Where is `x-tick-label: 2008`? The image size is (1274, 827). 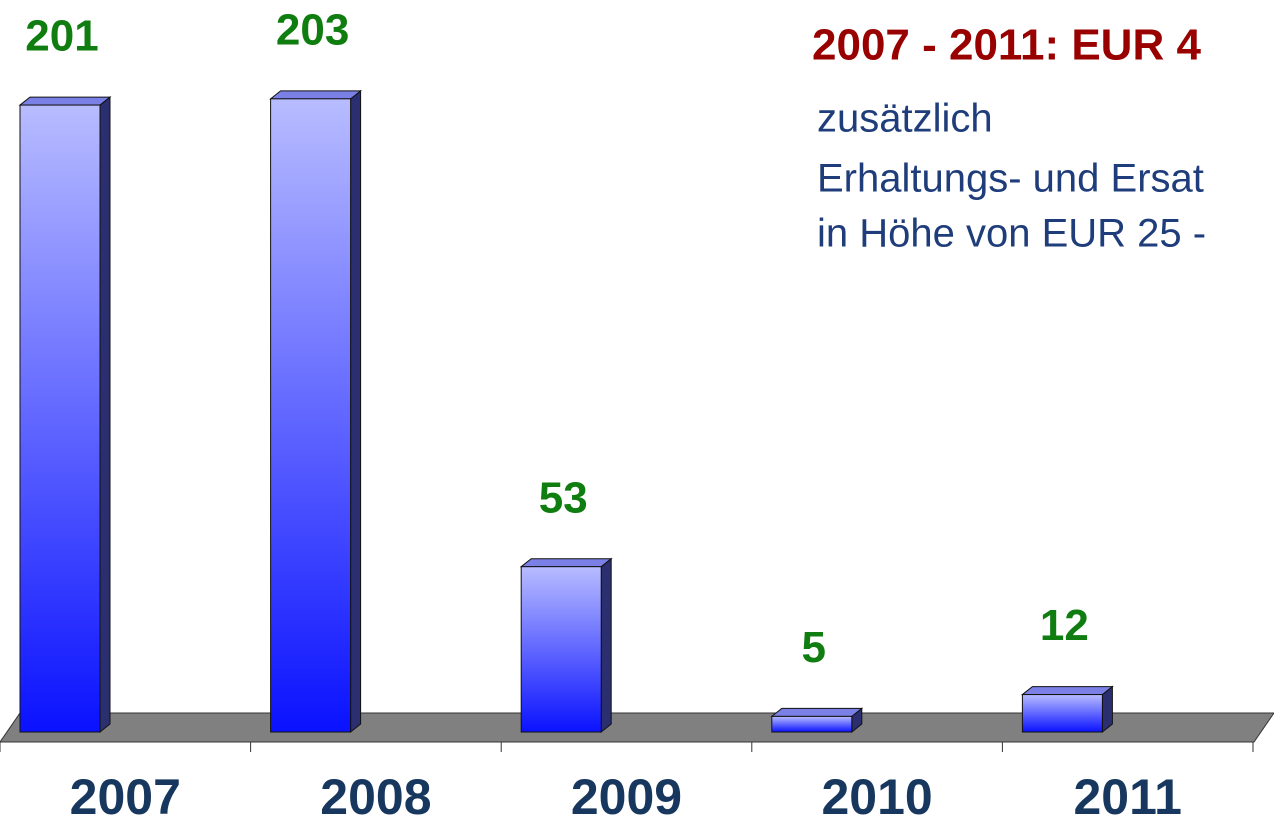 x-tick-label: 2008 is located at coordinates (375, 797).